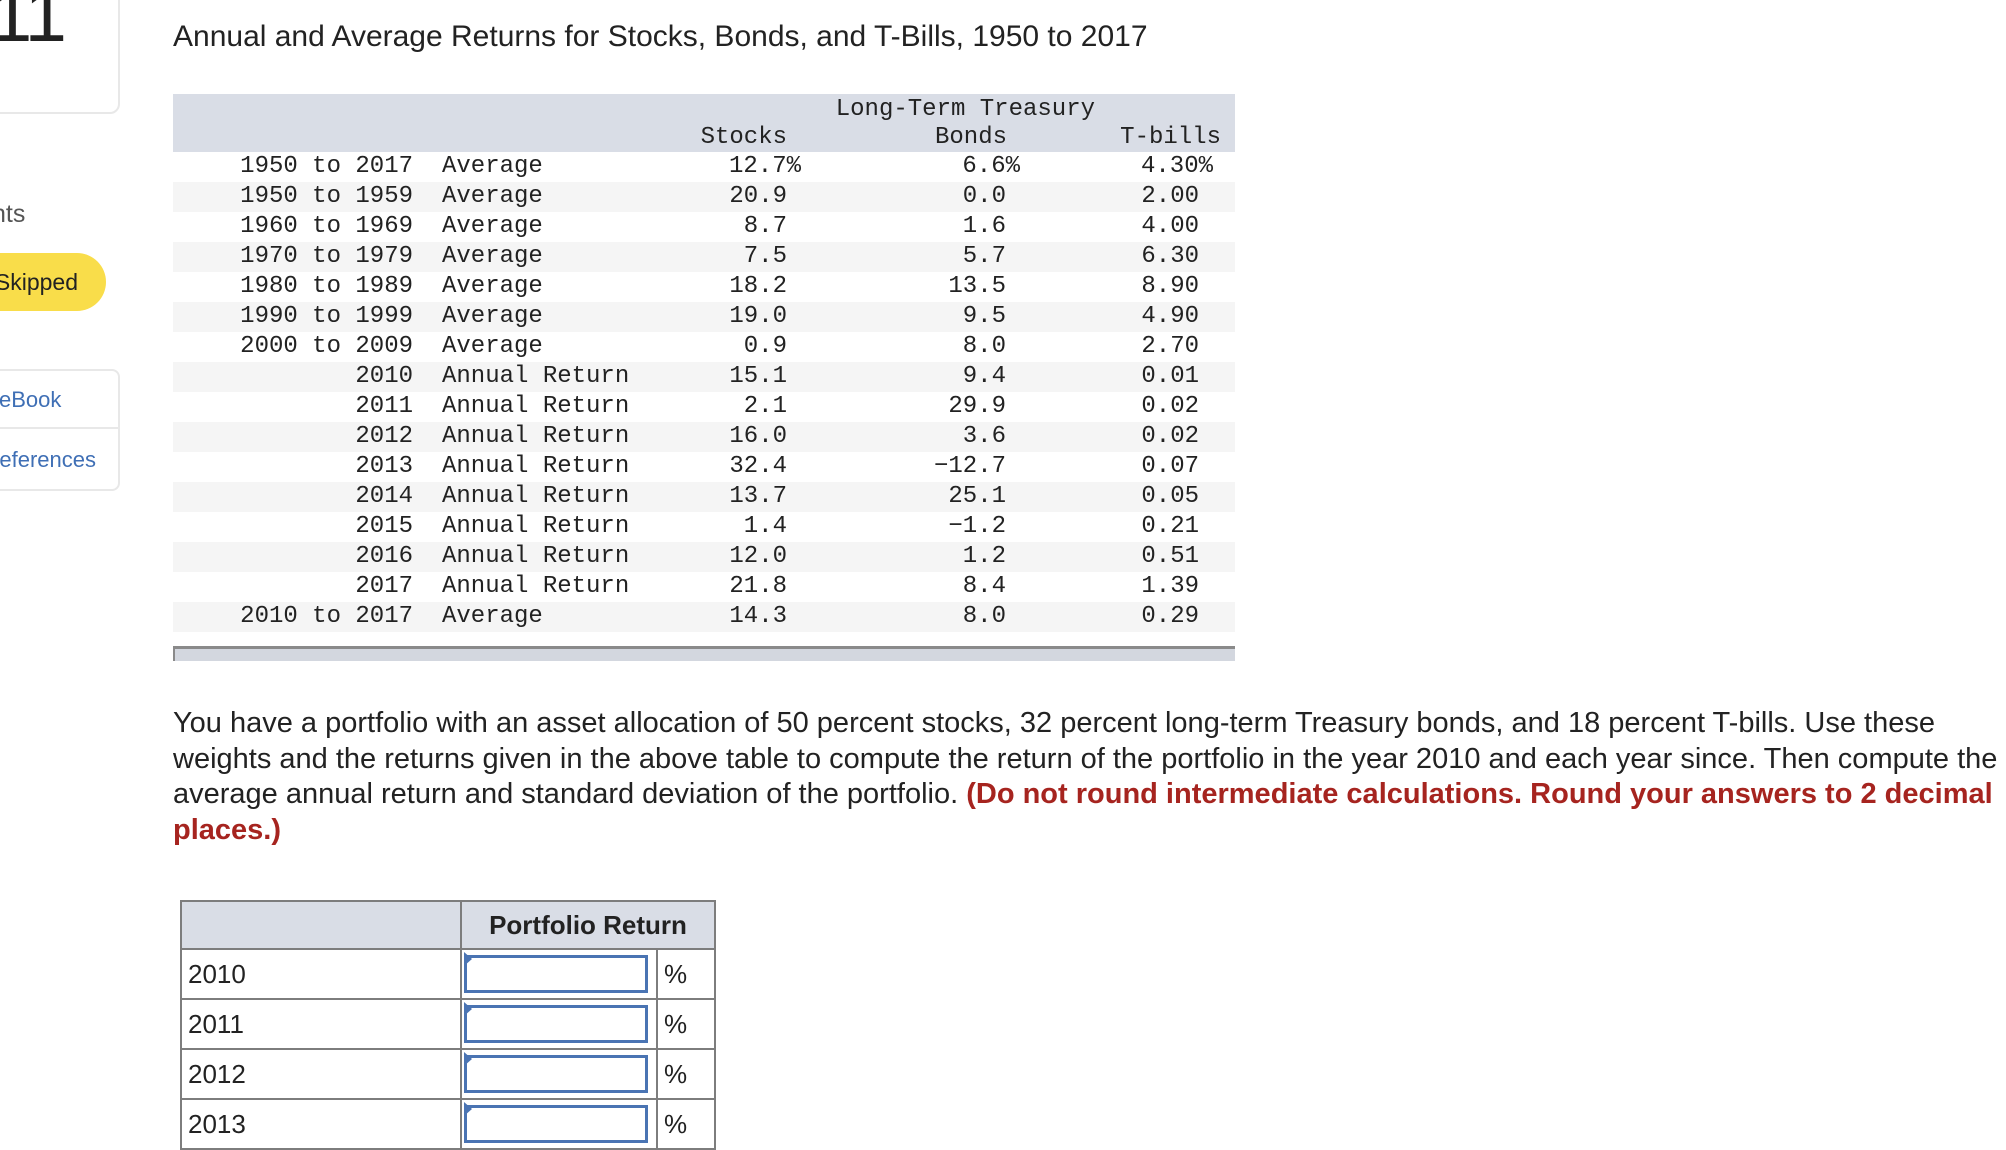 This screenshot has height=1150, width=2006. Describe the element at coordinates (704, 653) in the screenshot. I see `table-footer-bar` at that location.